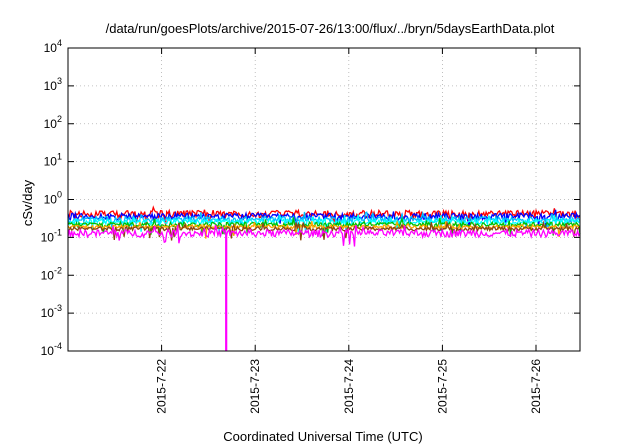  I want to click on y-tick-label: 10⁻², so click(51, 273).